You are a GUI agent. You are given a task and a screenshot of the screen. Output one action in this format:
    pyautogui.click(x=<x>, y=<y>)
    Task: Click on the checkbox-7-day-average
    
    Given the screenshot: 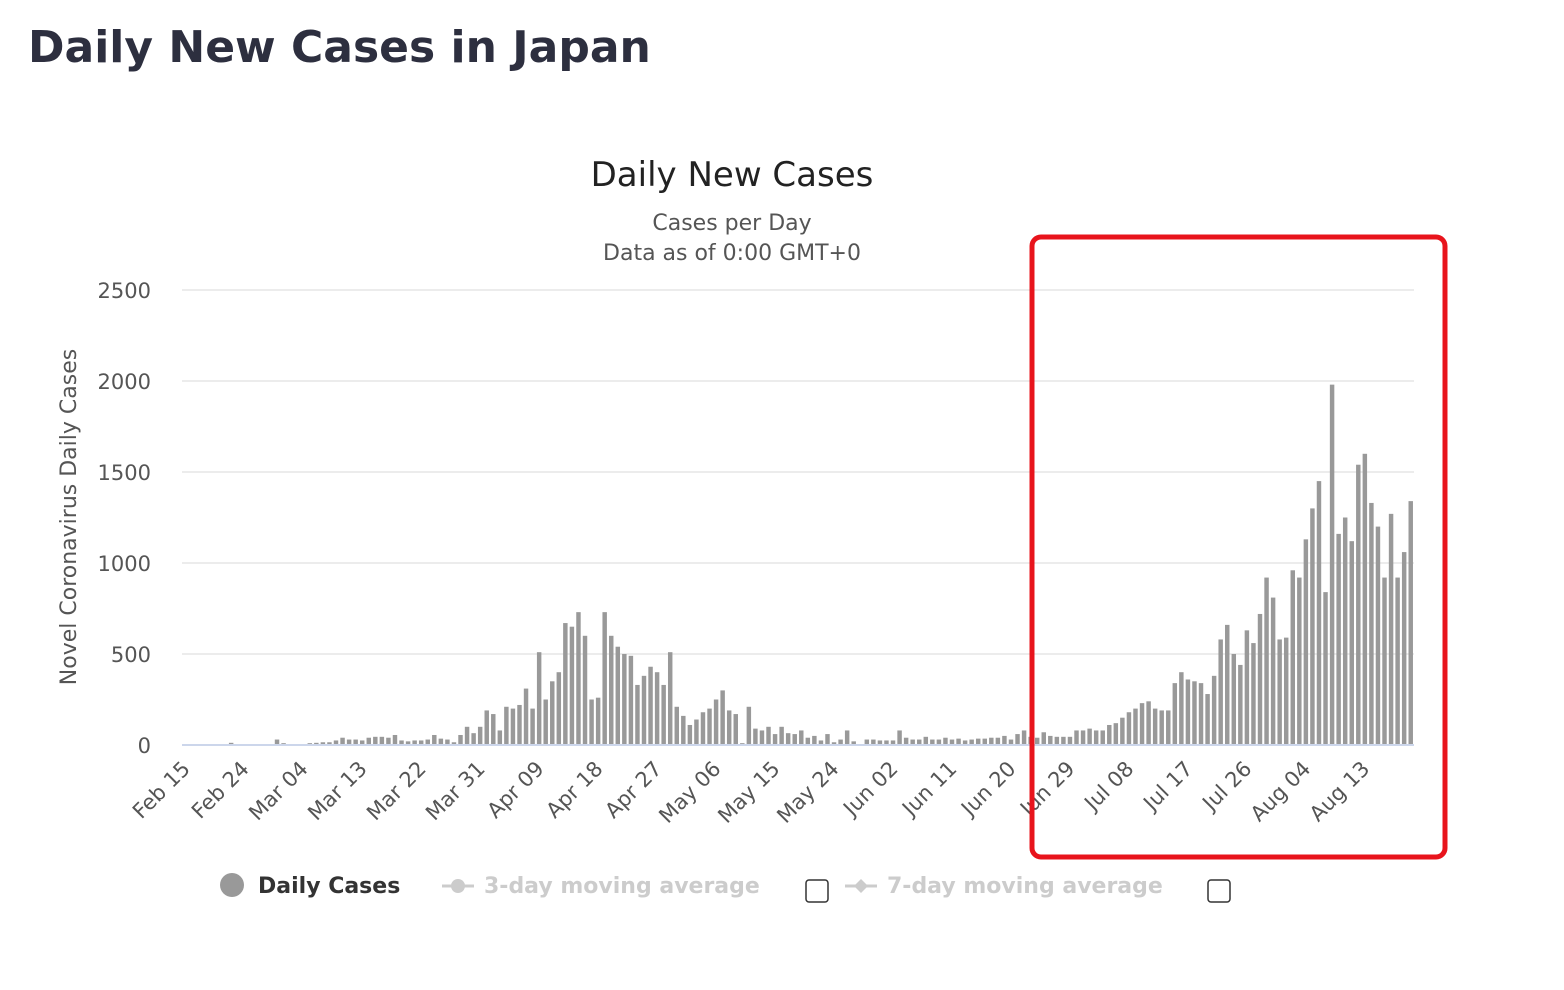 What is the action you would take?
    pyautogui.click(x=1219, y=891)
    